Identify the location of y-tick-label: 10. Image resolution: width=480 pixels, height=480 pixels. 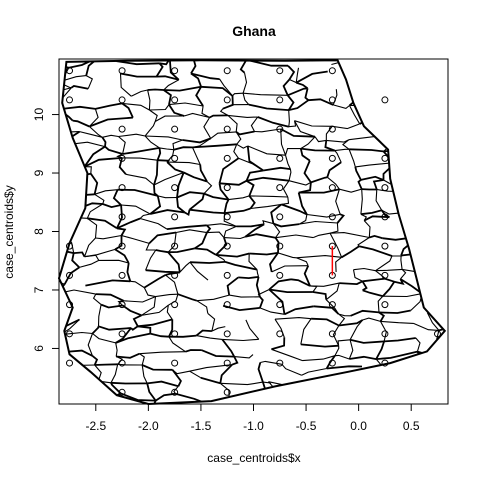
(39, 115).